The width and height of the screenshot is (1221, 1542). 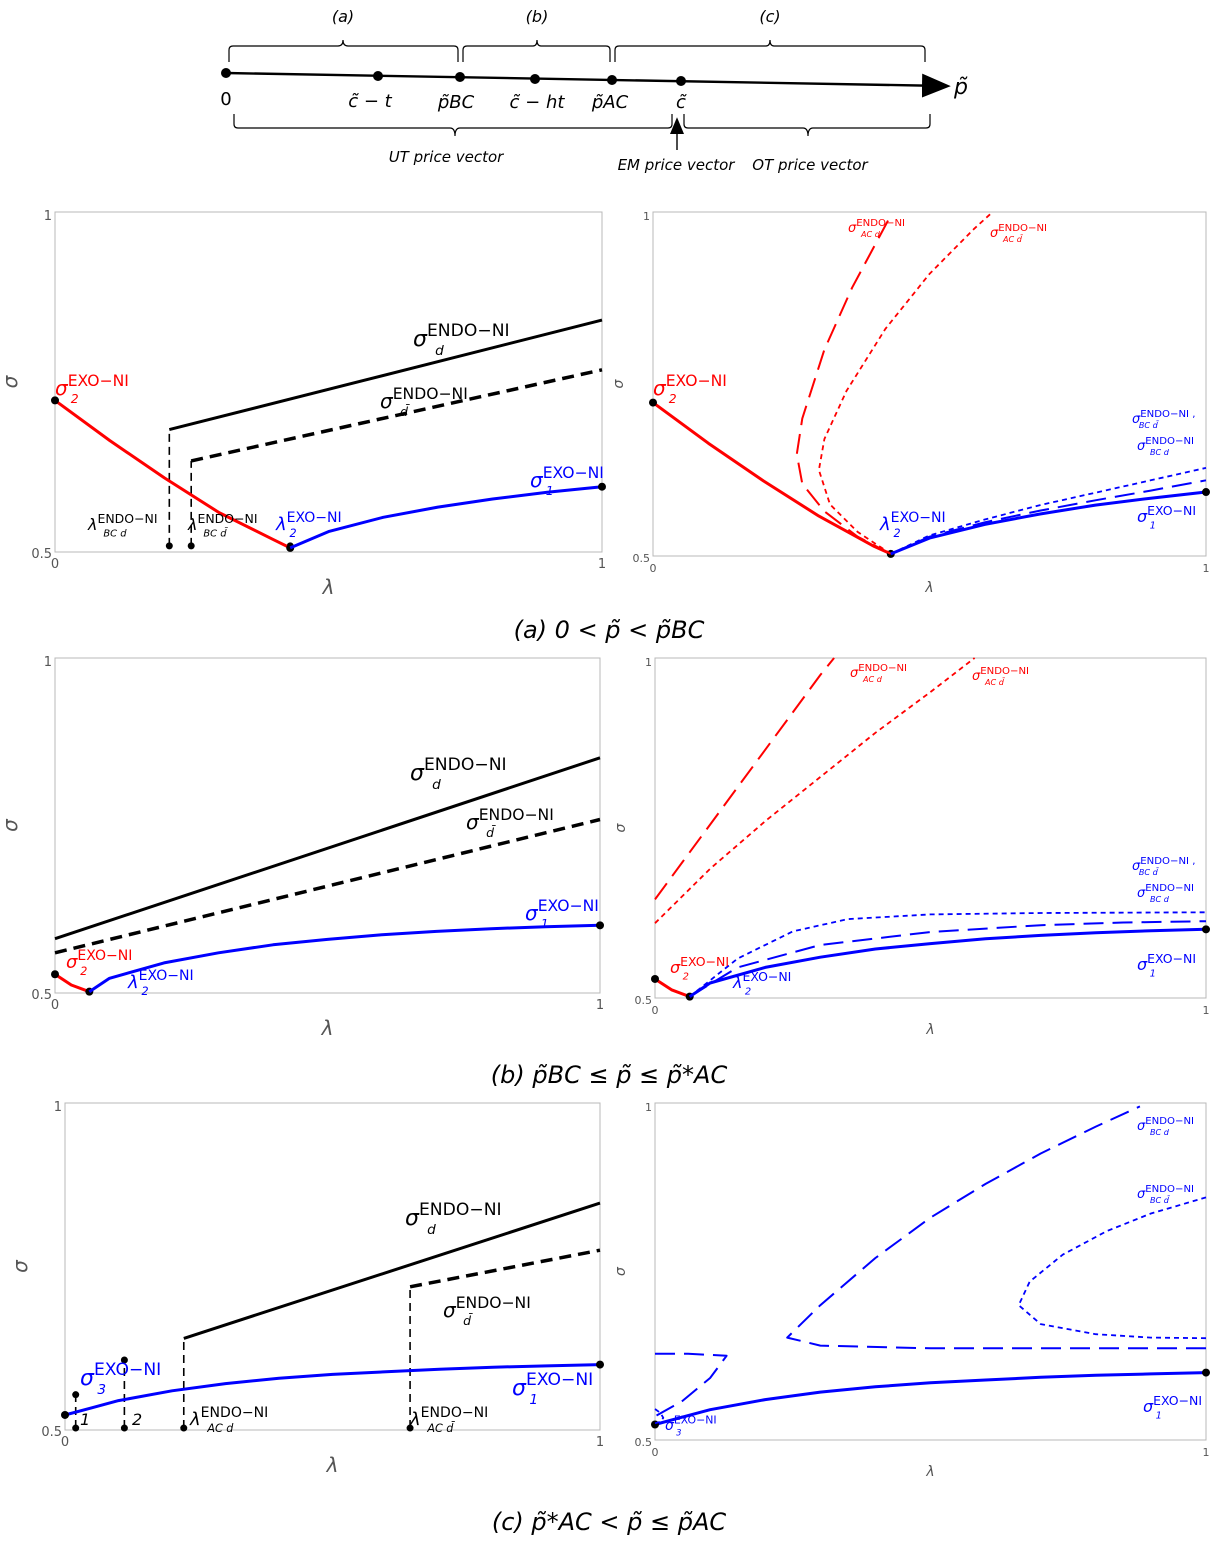 What do you see at coordinates (85, 1419) in the screenshot?
I see `series-label-3: 1` at bounding box center [85, 1419].